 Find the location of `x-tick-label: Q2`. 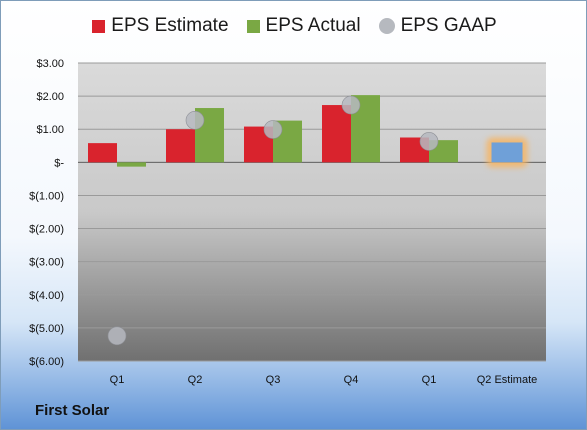

x-tick-label: Q2 is located at coordinates (195, 380).